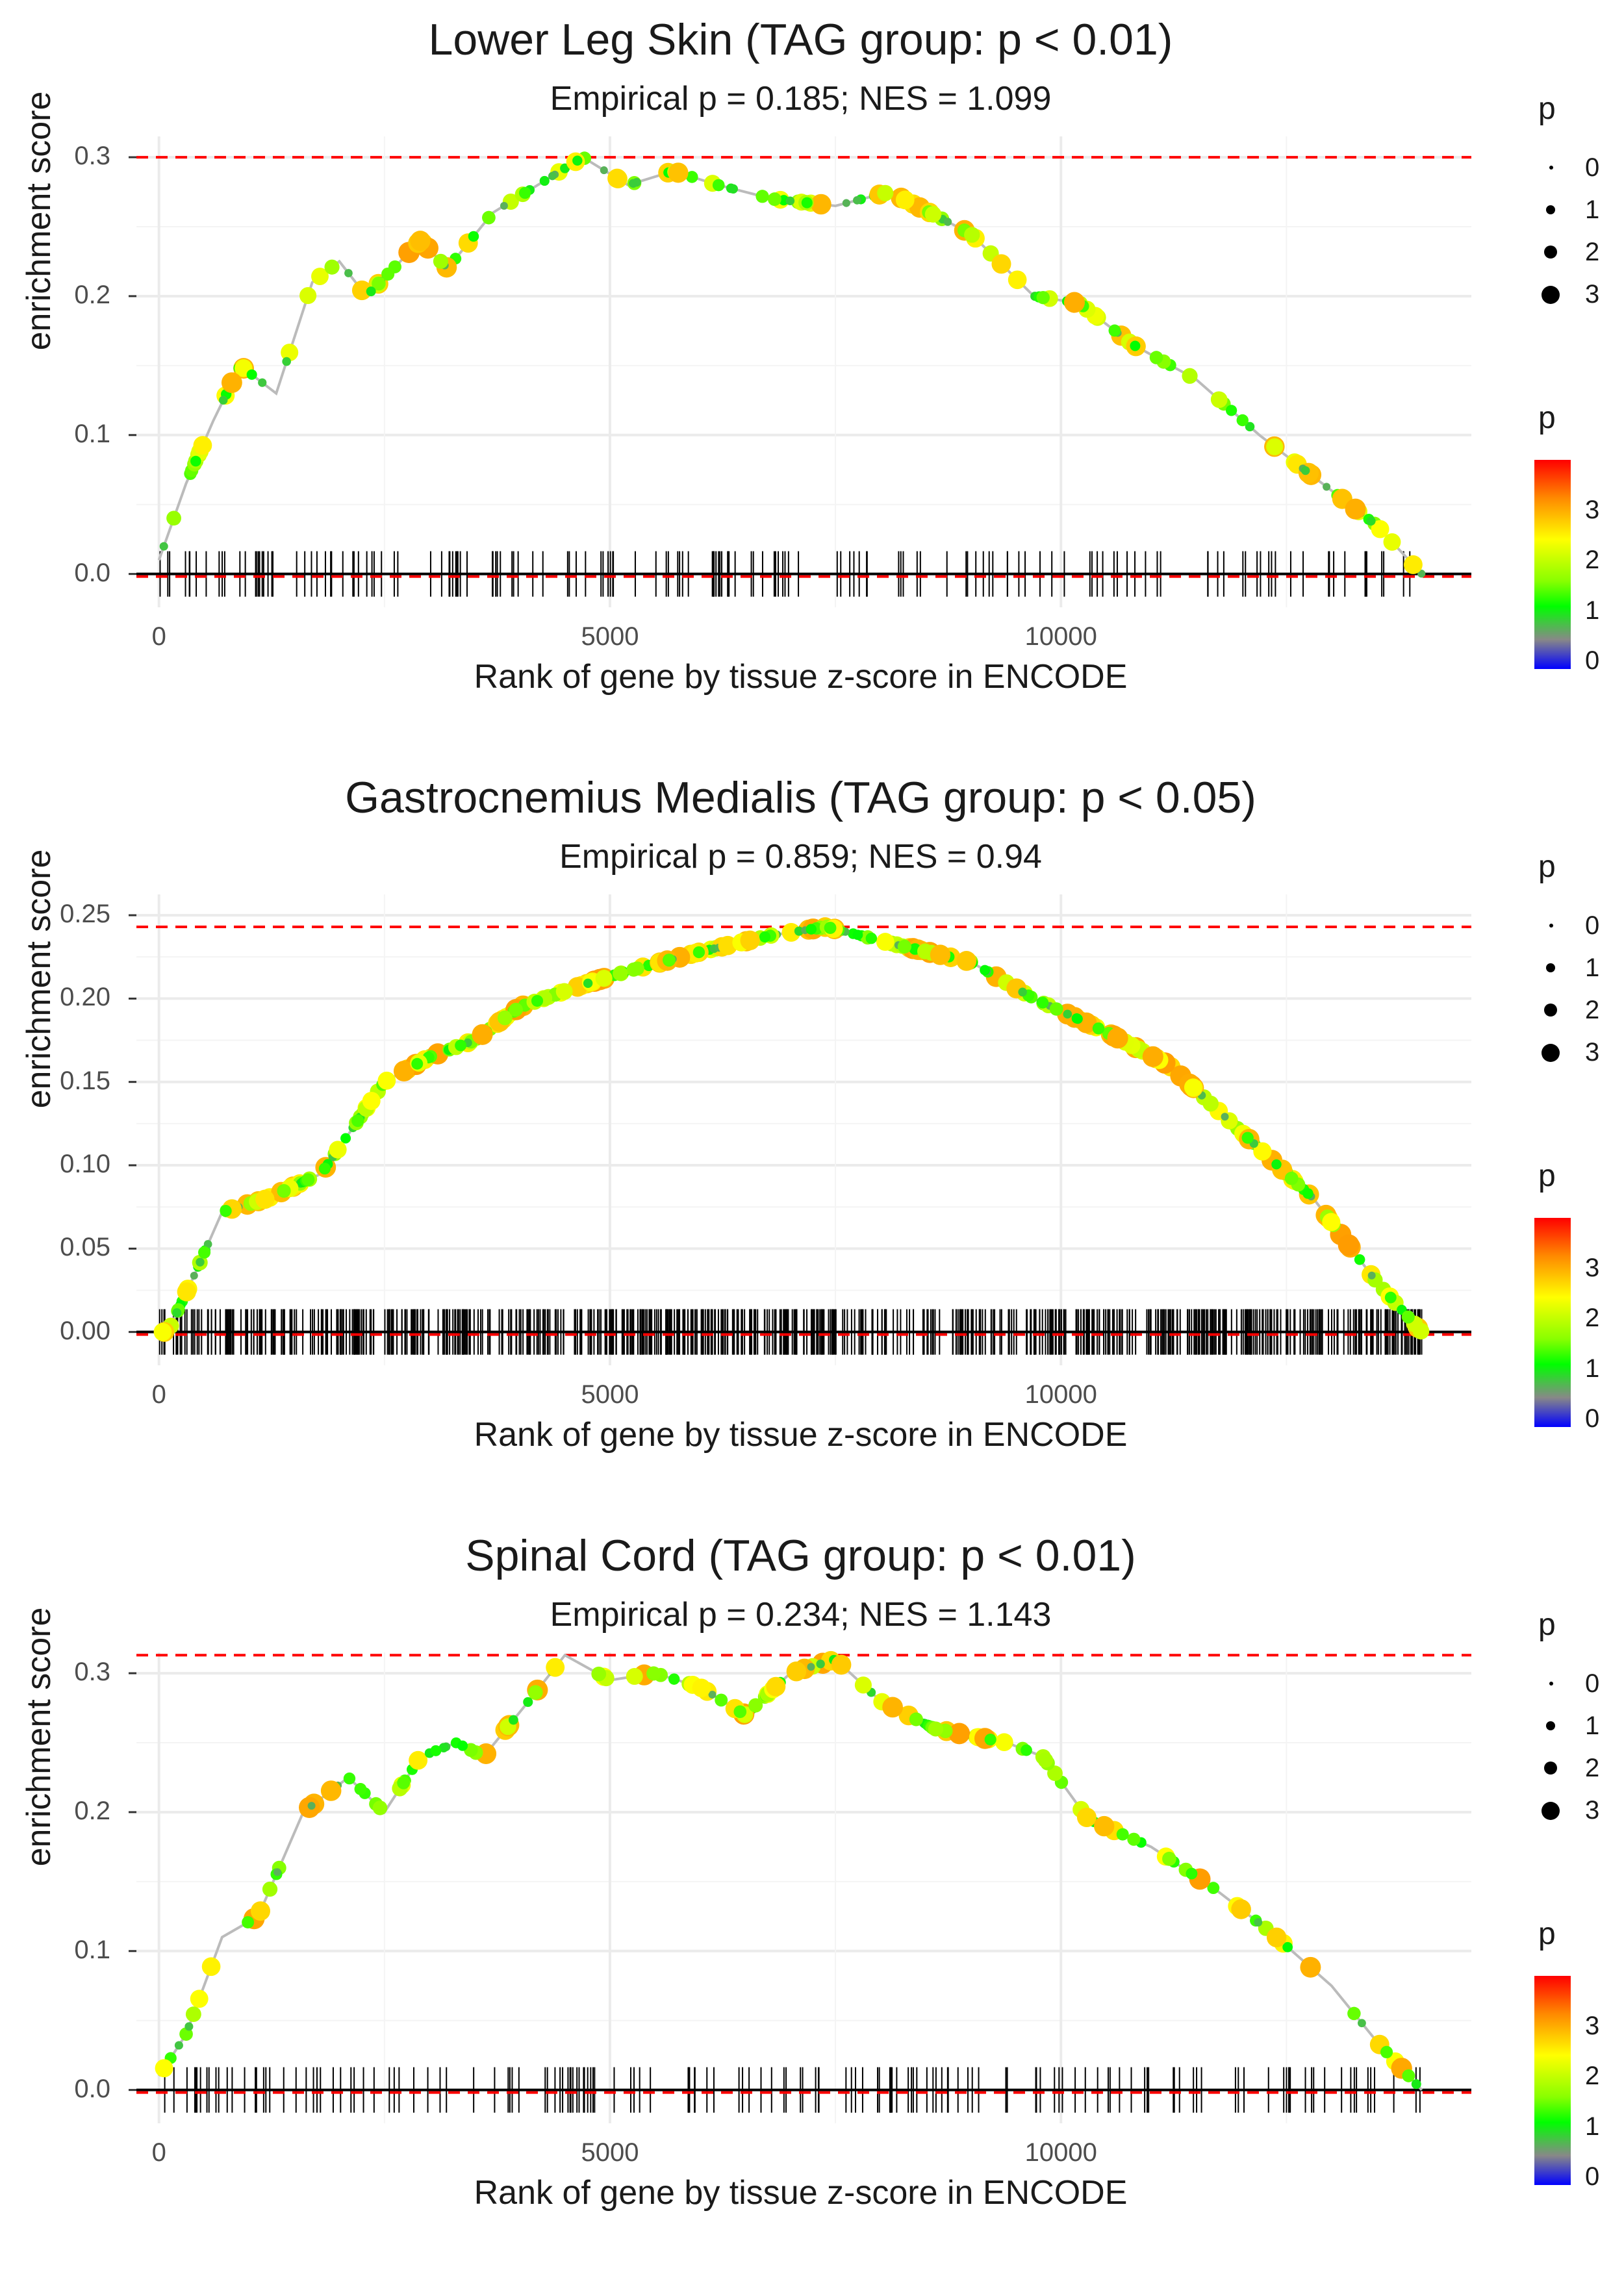  What do you see at coordinates (800, 1556) in the screenshot?
I see `chart-title: Spinal Cord (TAG group: p < 0.01)` at bounding box center [800, 1556].